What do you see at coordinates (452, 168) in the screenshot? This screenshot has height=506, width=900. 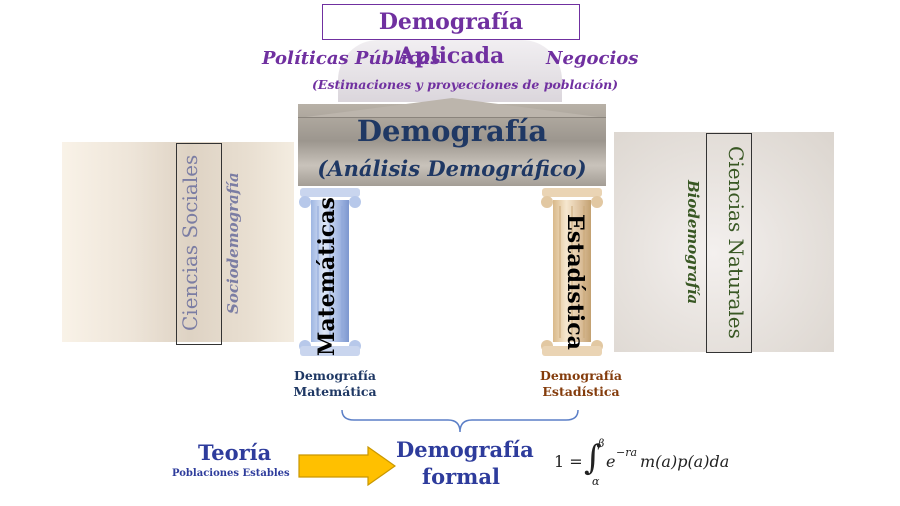 I see `demographic-analysis-subtitle: (Análisis Demográfico)` at bounding box center [452, 168].